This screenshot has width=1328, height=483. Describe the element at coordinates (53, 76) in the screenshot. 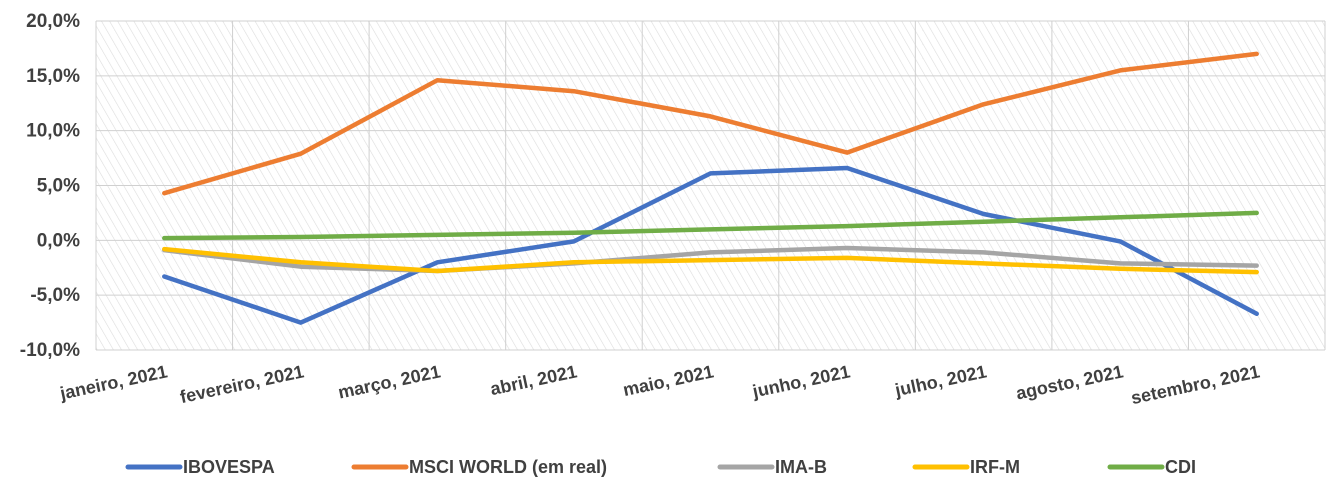

I see `y-tick-label: 15,0%` at that location.